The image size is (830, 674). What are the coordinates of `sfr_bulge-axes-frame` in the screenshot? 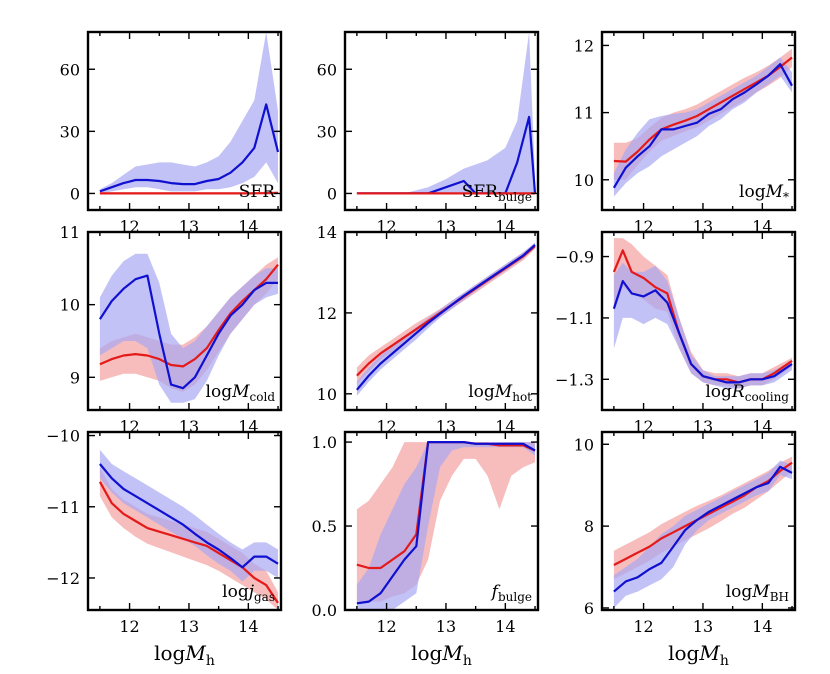 It's located at (441, 121).